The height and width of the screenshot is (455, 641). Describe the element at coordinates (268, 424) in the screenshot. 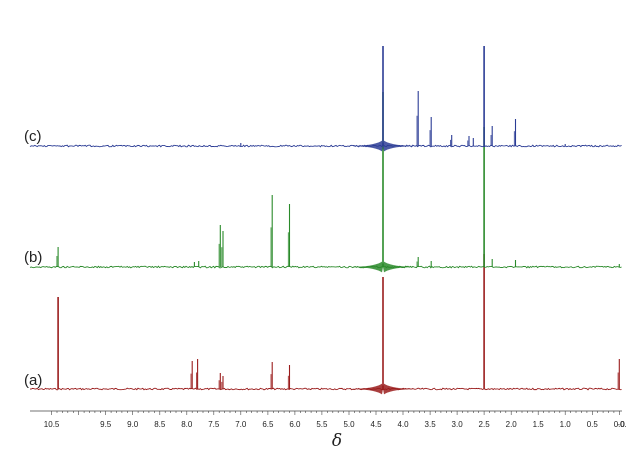

I see `tick-label: 6.5` at that location.